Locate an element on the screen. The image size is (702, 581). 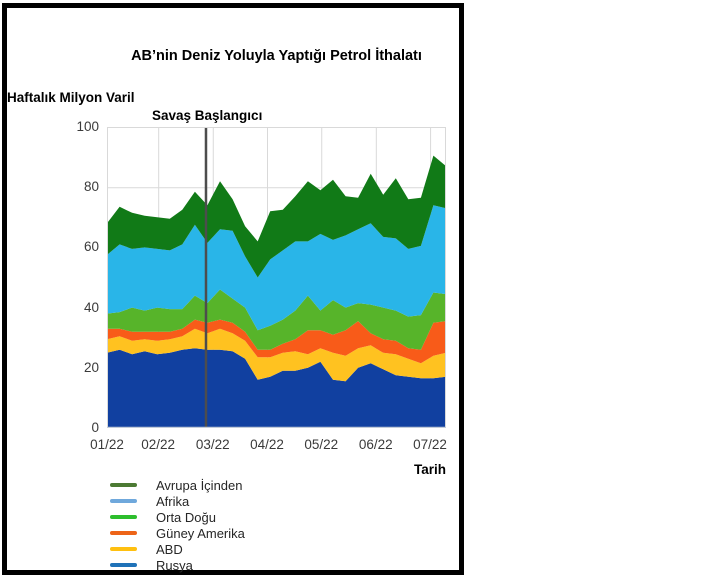
legend-label-avrupa-icinden: Avrupa İçinden is located at coordinates (199, 485).